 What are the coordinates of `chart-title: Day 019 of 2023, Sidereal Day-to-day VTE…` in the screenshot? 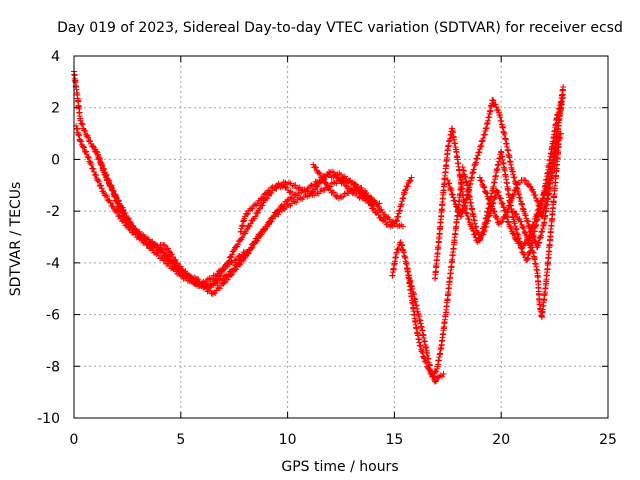 It's located at (340, 28).